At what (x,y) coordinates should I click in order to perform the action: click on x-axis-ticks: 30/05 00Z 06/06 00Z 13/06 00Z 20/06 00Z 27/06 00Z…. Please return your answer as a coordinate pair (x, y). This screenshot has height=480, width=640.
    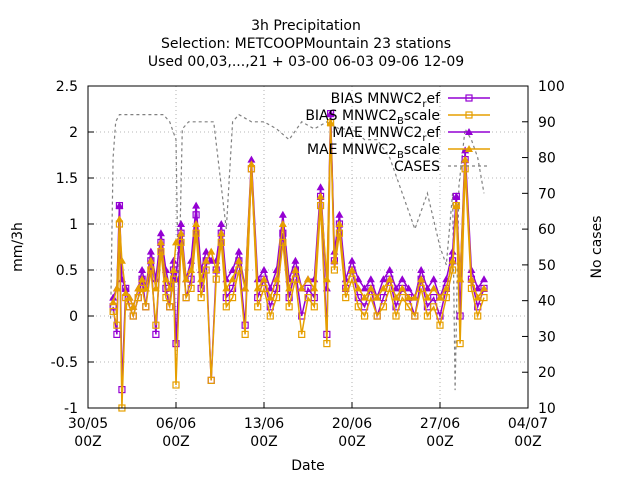
    Looking at the image, I should click on (308, 426).